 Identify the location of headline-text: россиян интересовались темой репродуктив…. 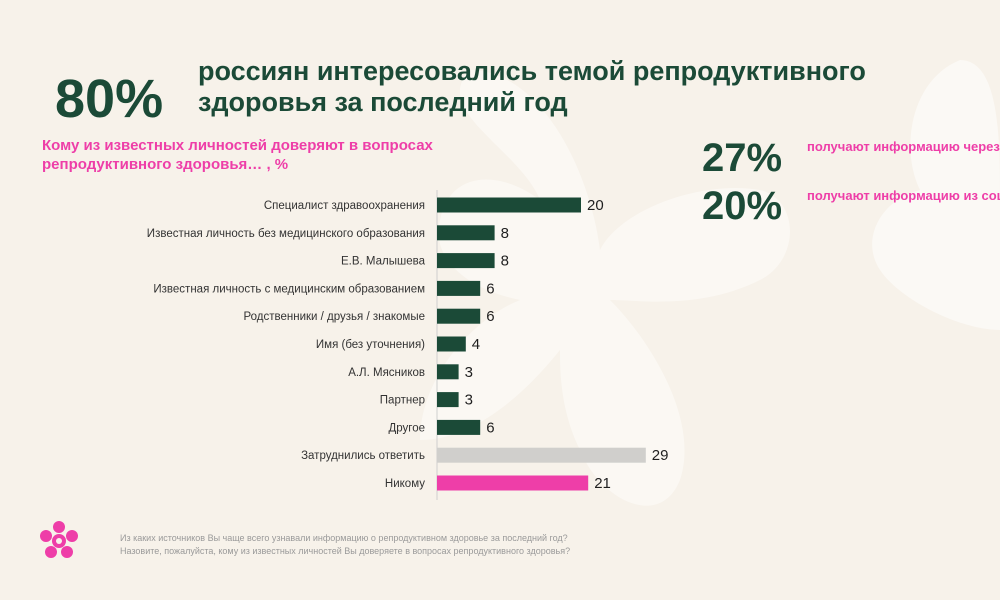
(532, 86).